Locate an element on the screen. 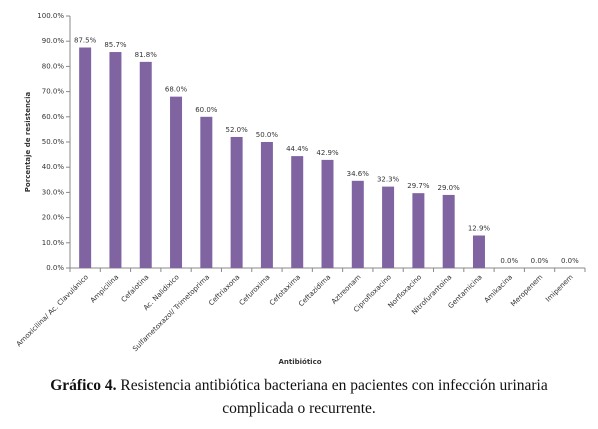 This screenshot has height=429, width=598. value-label: 50.0% is located at coordinates (267, 135).